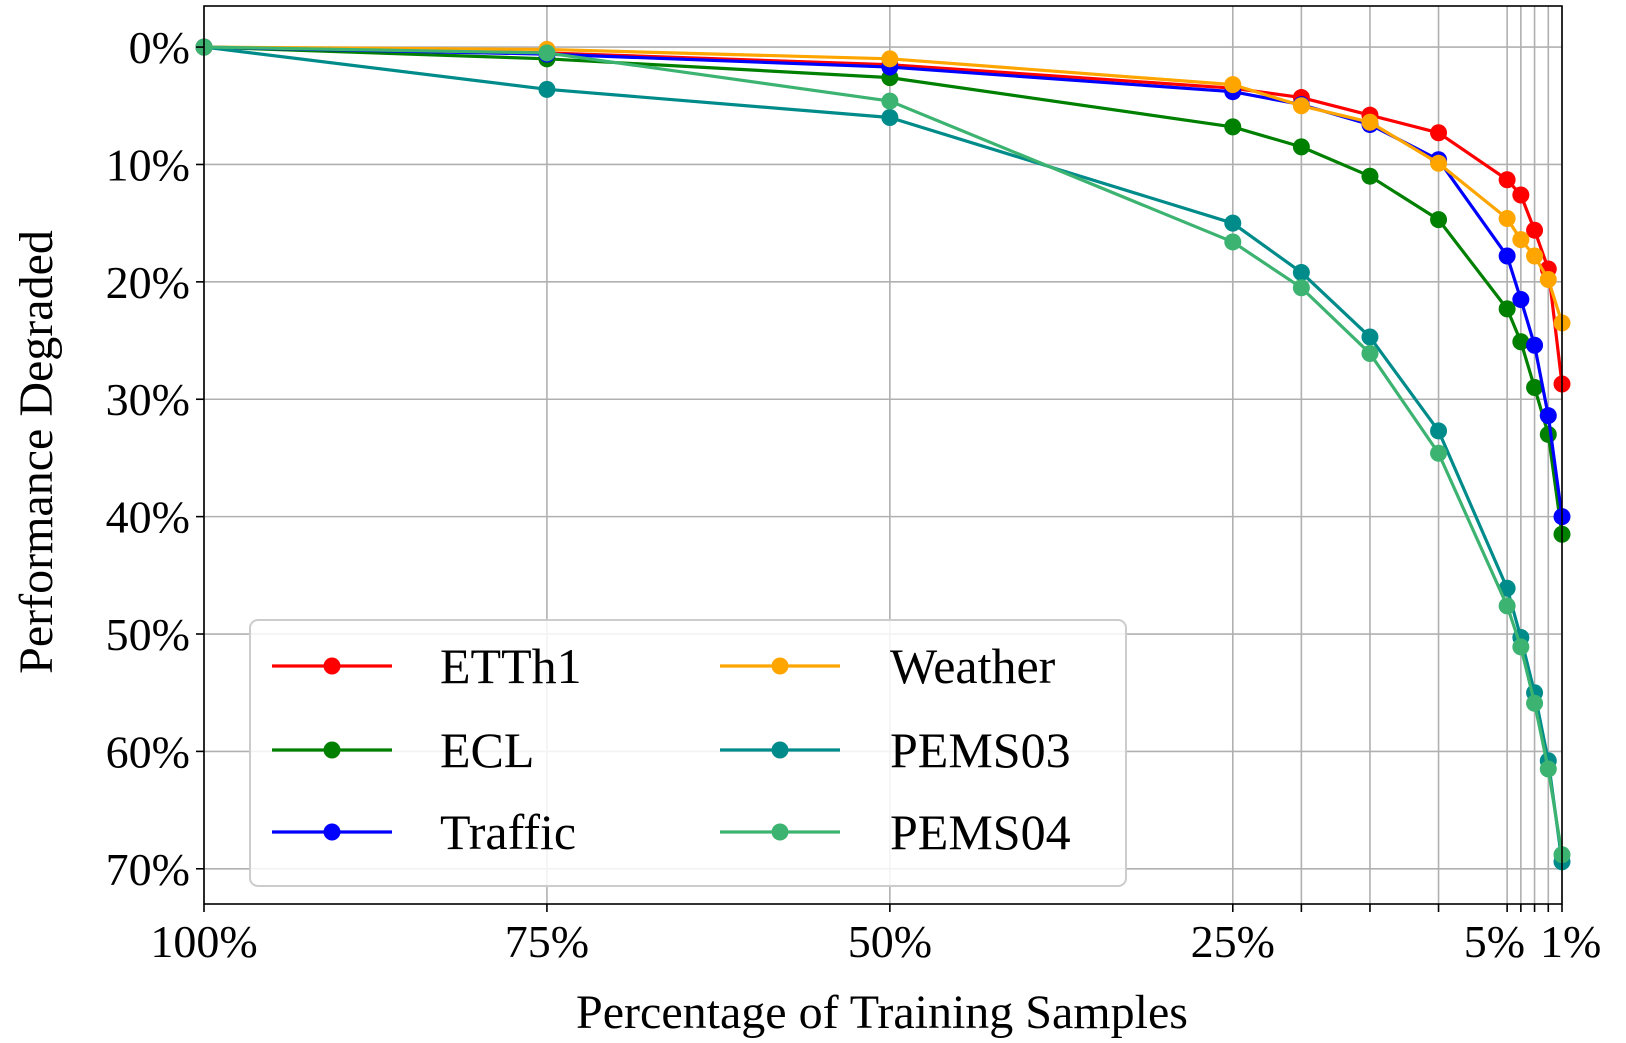 The width and height of the screenshot is (1626, 1043). Describe the element at coordinates (148, 869) in the screenshot. I see `y-tick-label: 70%` at that location.